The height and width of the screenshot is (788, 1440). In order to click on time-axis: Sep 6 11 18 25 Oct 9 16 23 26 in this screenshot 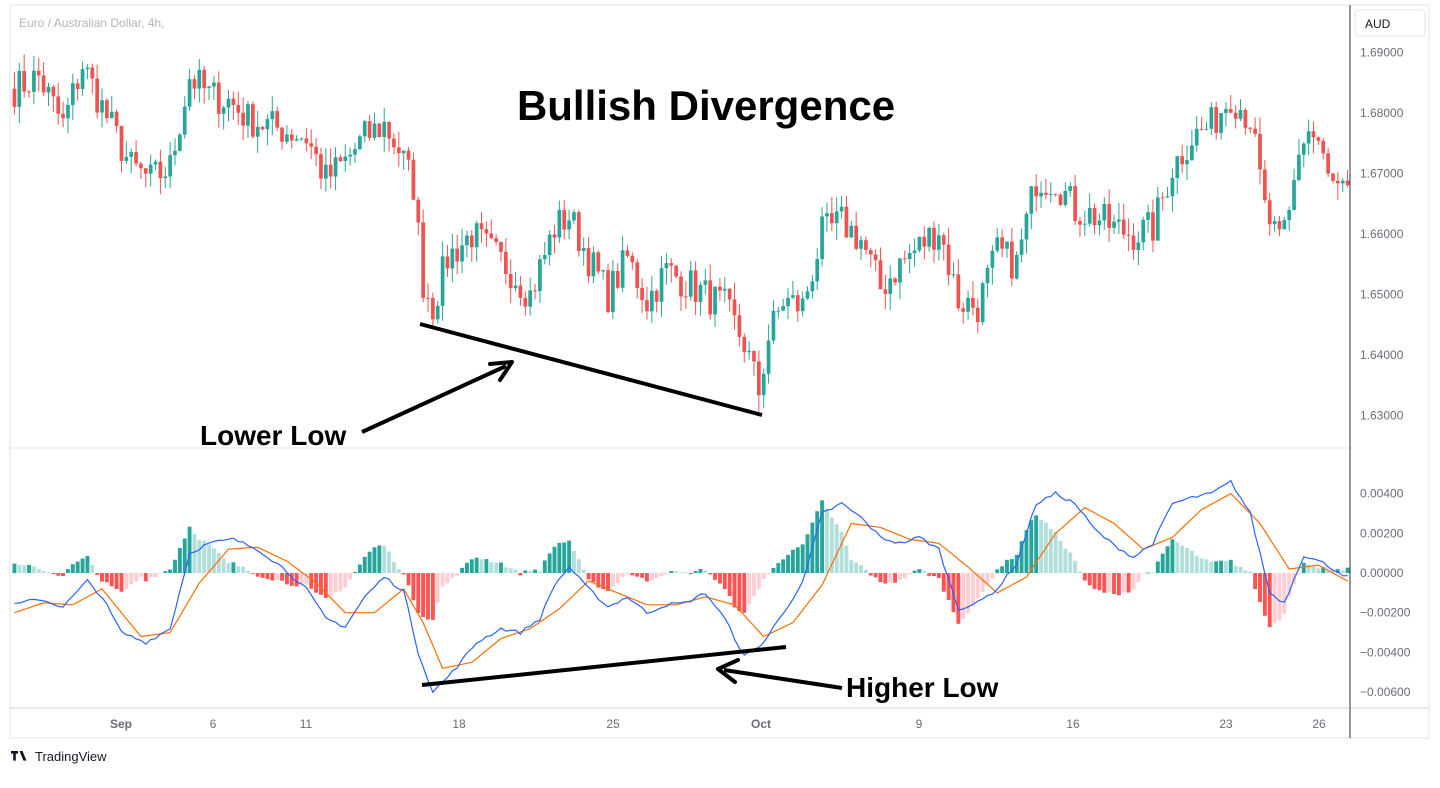, I will do `click(718, 724)`.